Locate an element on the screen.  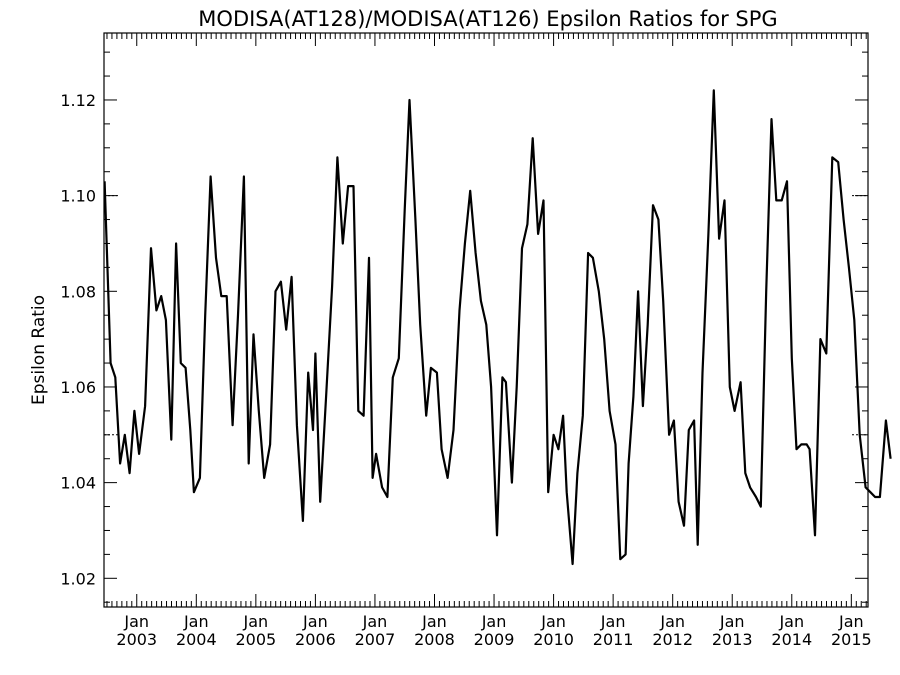
x-tick-year-label: 2006 is located at coordinates (315, 639).